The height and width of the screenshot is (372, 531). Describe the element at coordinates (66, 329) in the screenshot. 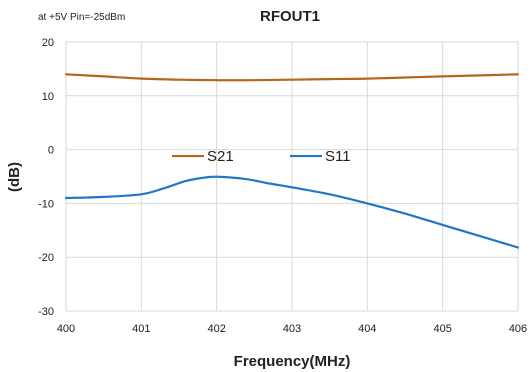

I see `x-tick-label-0: 400` at that location.